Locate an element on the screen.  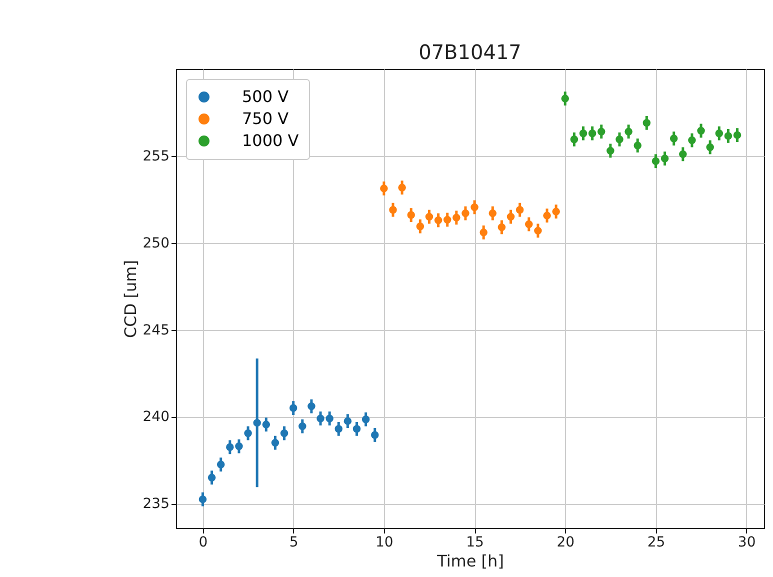
x-tick-label: 10 is located at coordinates (385, 542).